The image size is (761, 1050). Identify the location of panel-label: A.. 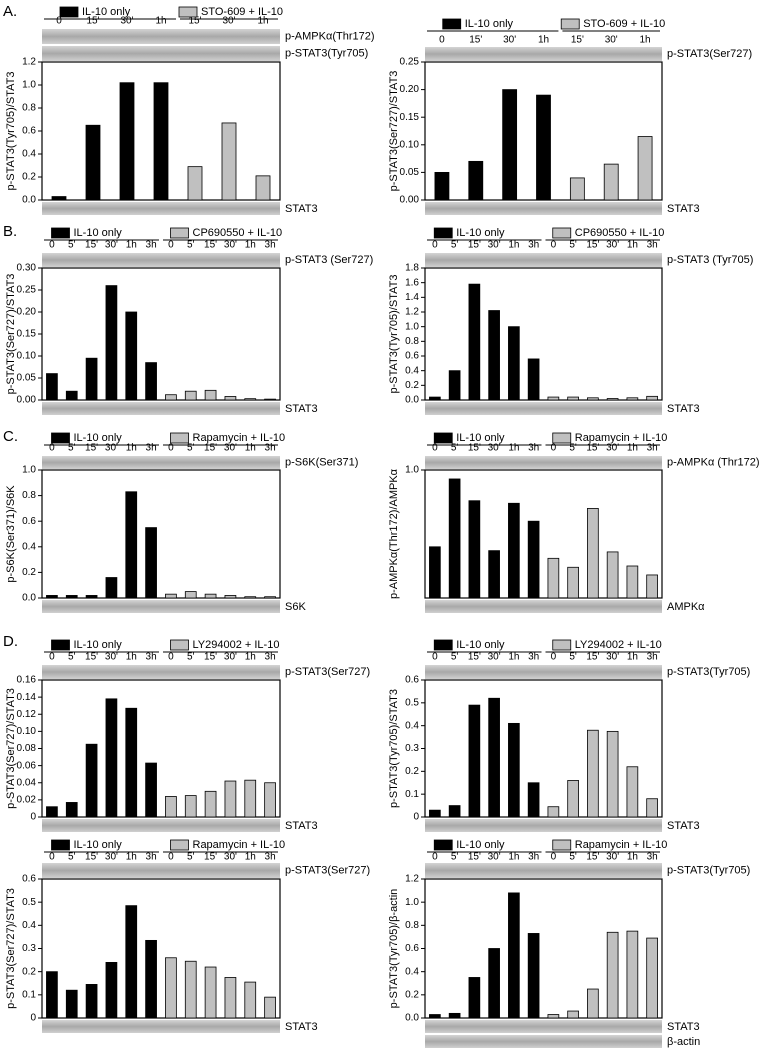
(10, 11).